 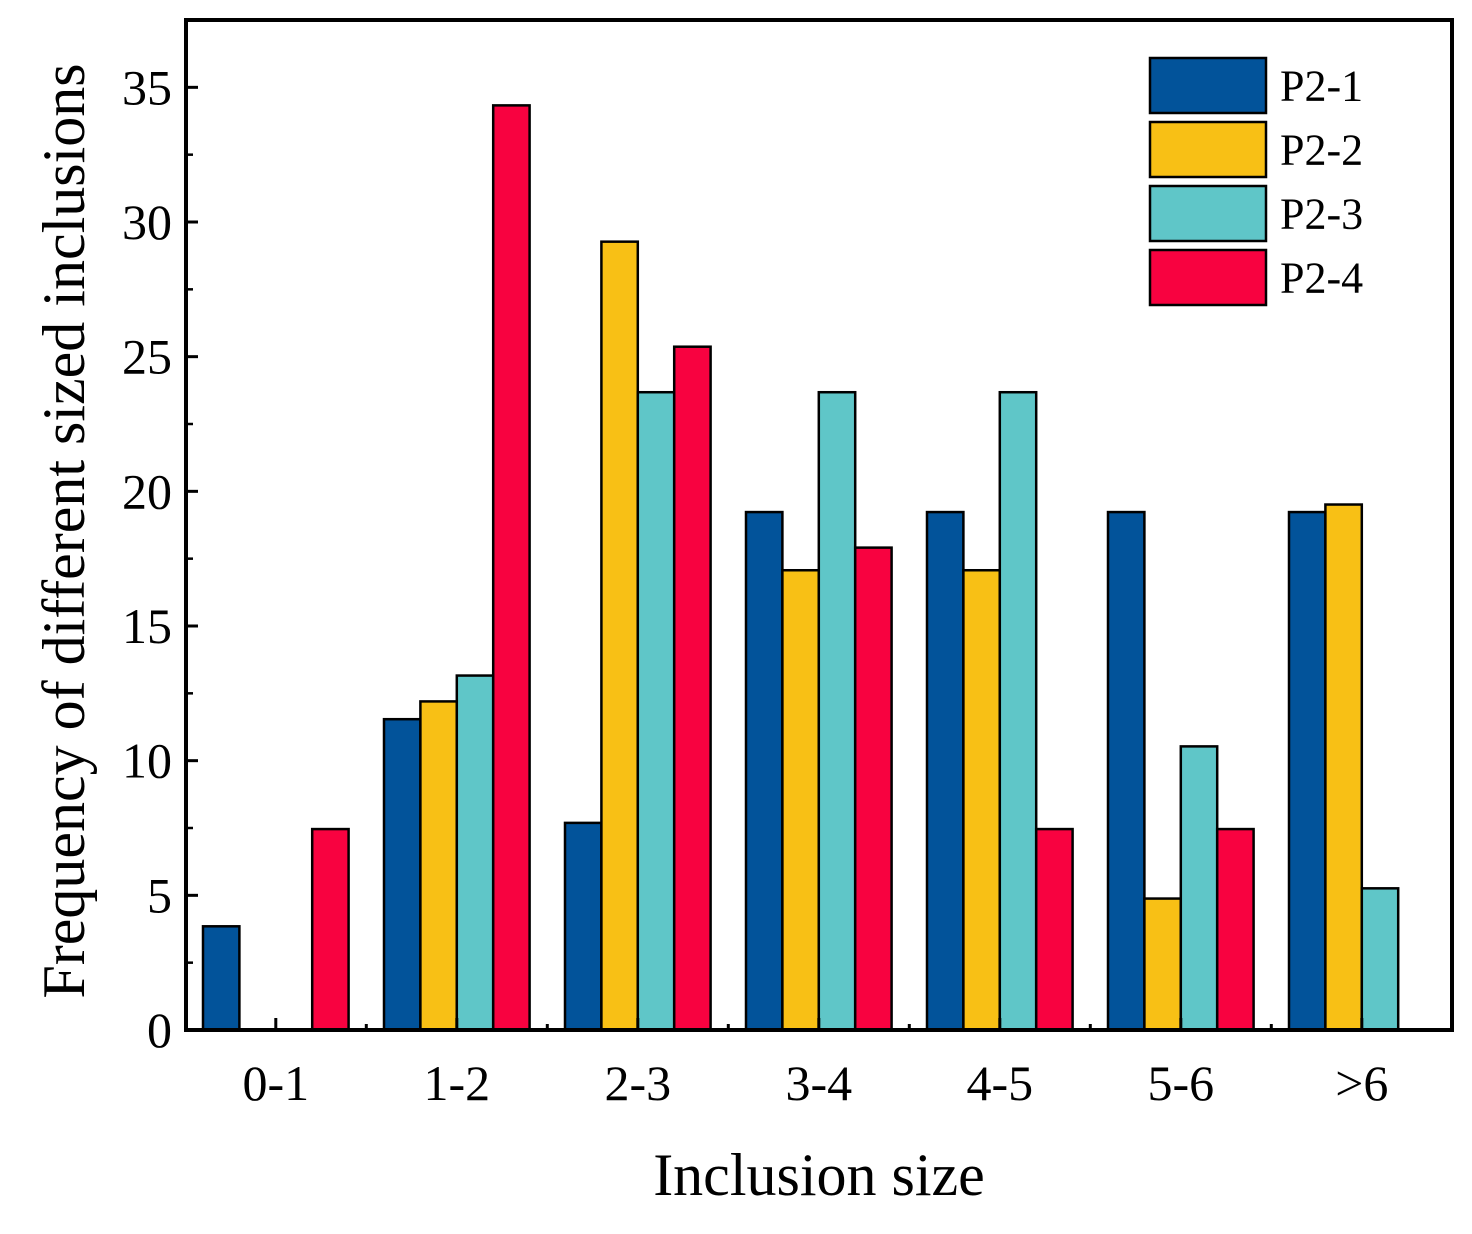 I want to click on x-tick-label: 5-6, so click(x=1180, y=1083).